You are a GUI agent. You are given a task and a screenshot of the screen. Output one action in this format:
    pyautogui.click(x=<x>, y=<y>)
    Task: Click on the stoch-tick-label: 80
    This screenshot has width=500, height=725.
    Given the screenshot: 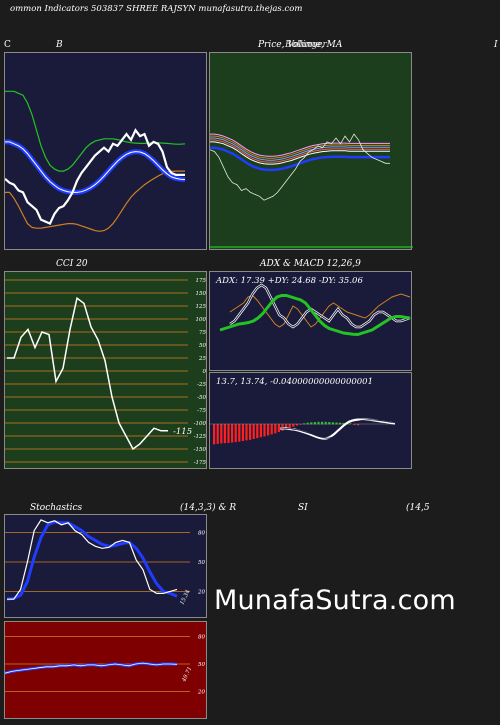 What is the action you would take?
    pyautogui.click(x=201, y=534)
    